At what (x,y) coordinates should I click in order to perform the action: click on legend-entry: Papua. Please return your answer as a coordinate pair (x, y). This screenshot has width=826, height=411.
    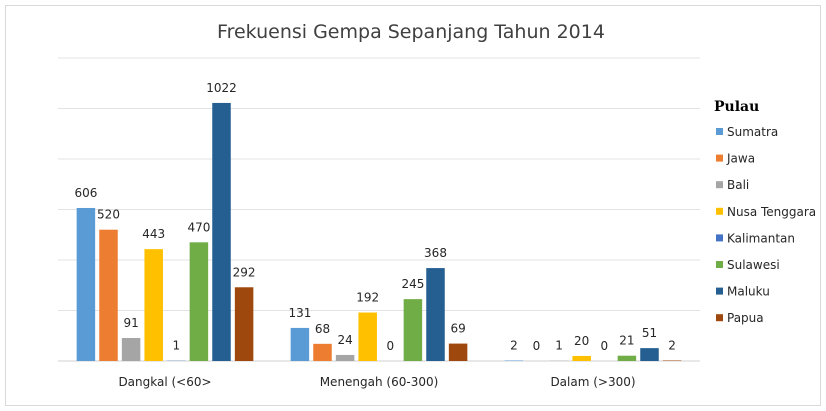
    Looking at the image, I should click on (745, 318).